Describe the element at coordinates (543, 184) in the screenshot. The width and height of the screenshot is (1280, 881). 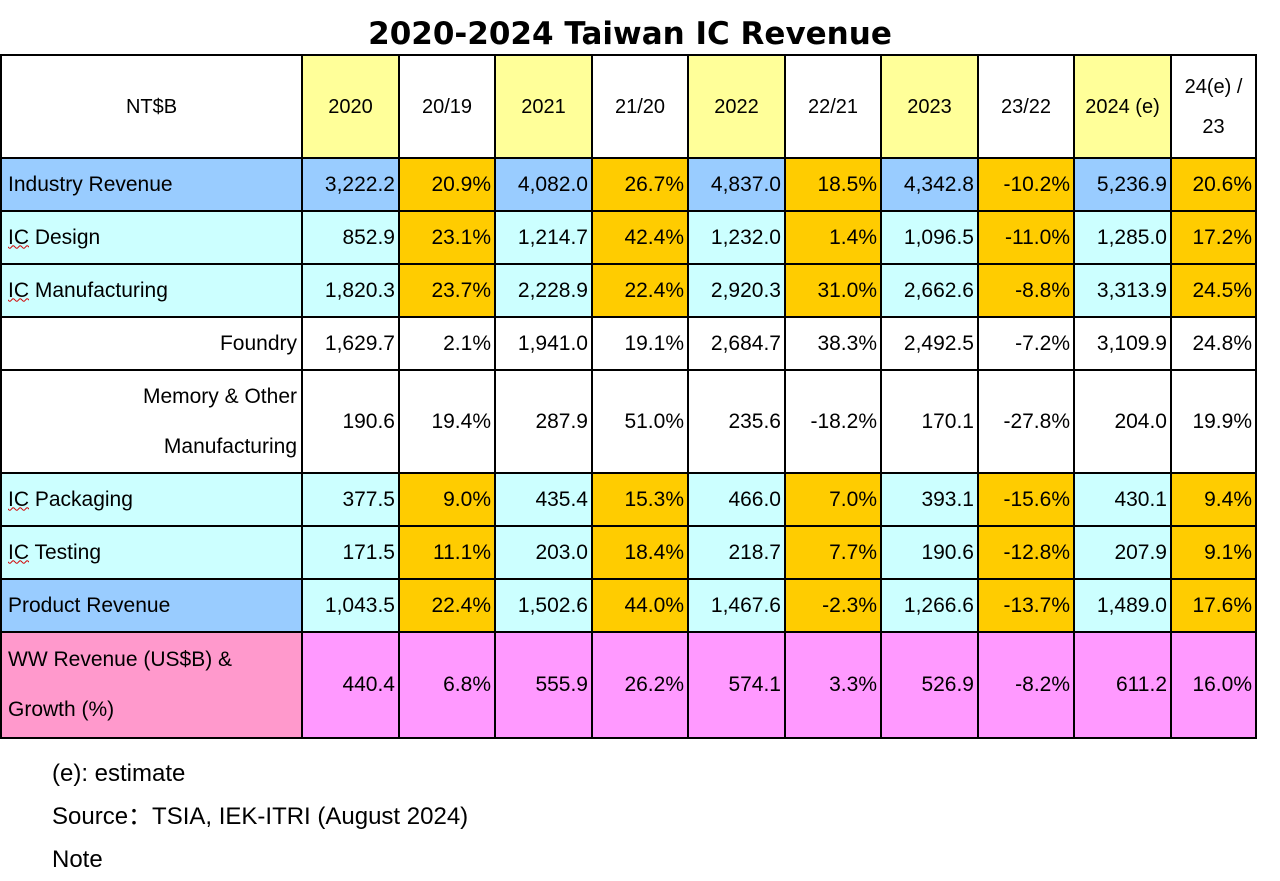
I see `cell-industry-revenue-2021: 4,082.0` at that location.